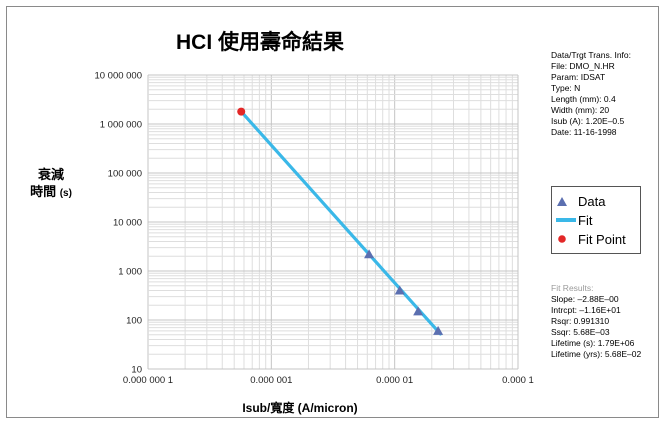 This screenshot has width=667, height=425. What do you see at coordinates (130, 272) in the screenshot?
I see `y-tick-label: 1 000` at bounding box center [130, 272].